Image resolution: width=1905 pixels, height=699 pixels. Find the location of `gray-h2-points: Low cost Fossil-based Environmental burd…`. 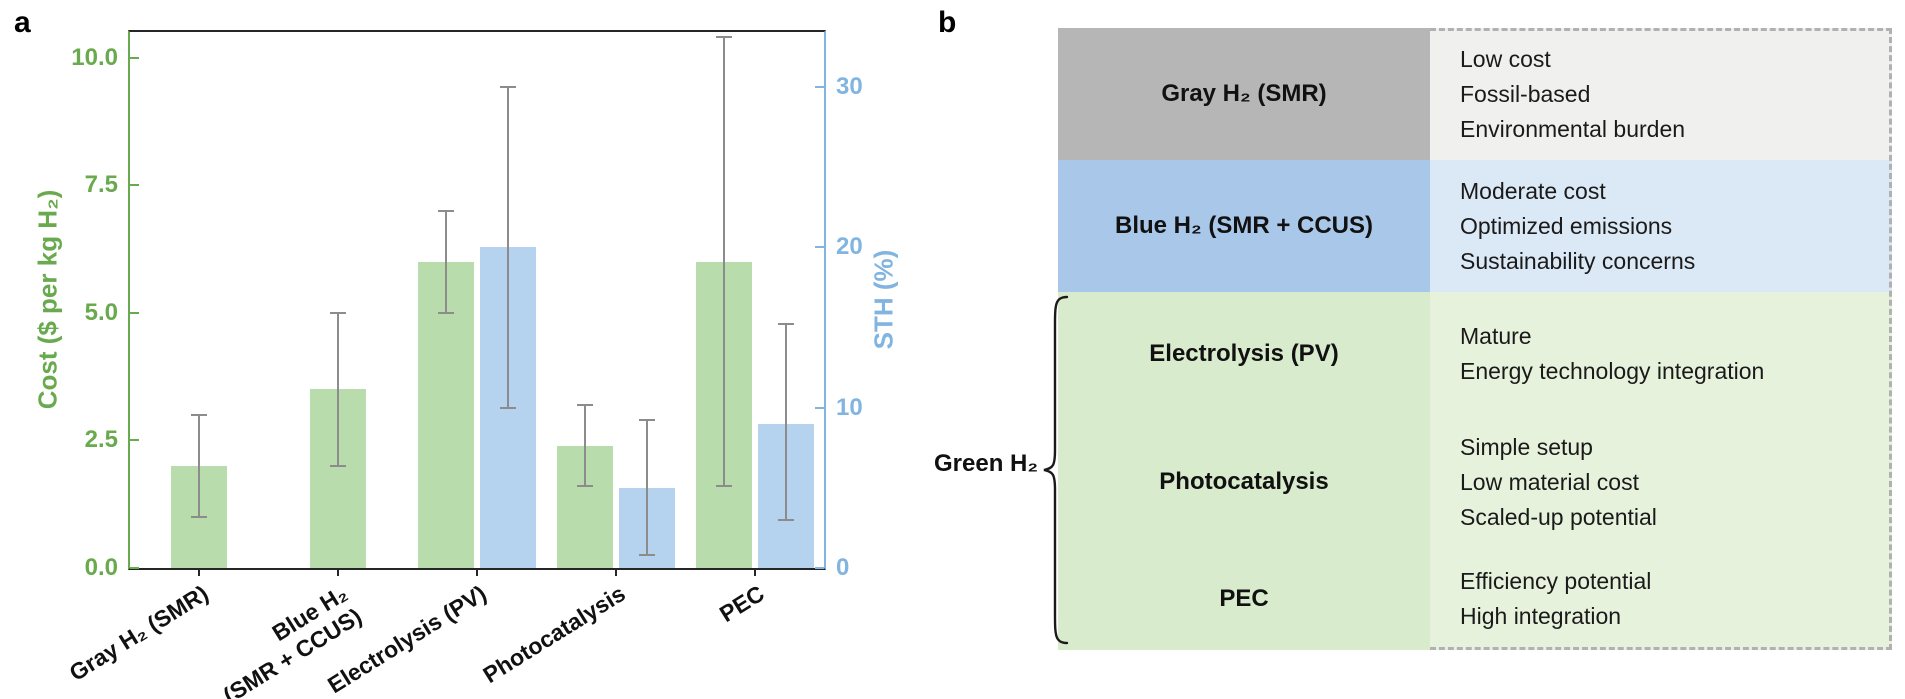

gray-h2-points: Low cost Fossil-based Environmental burd… is located at coordinates (1661, 94).